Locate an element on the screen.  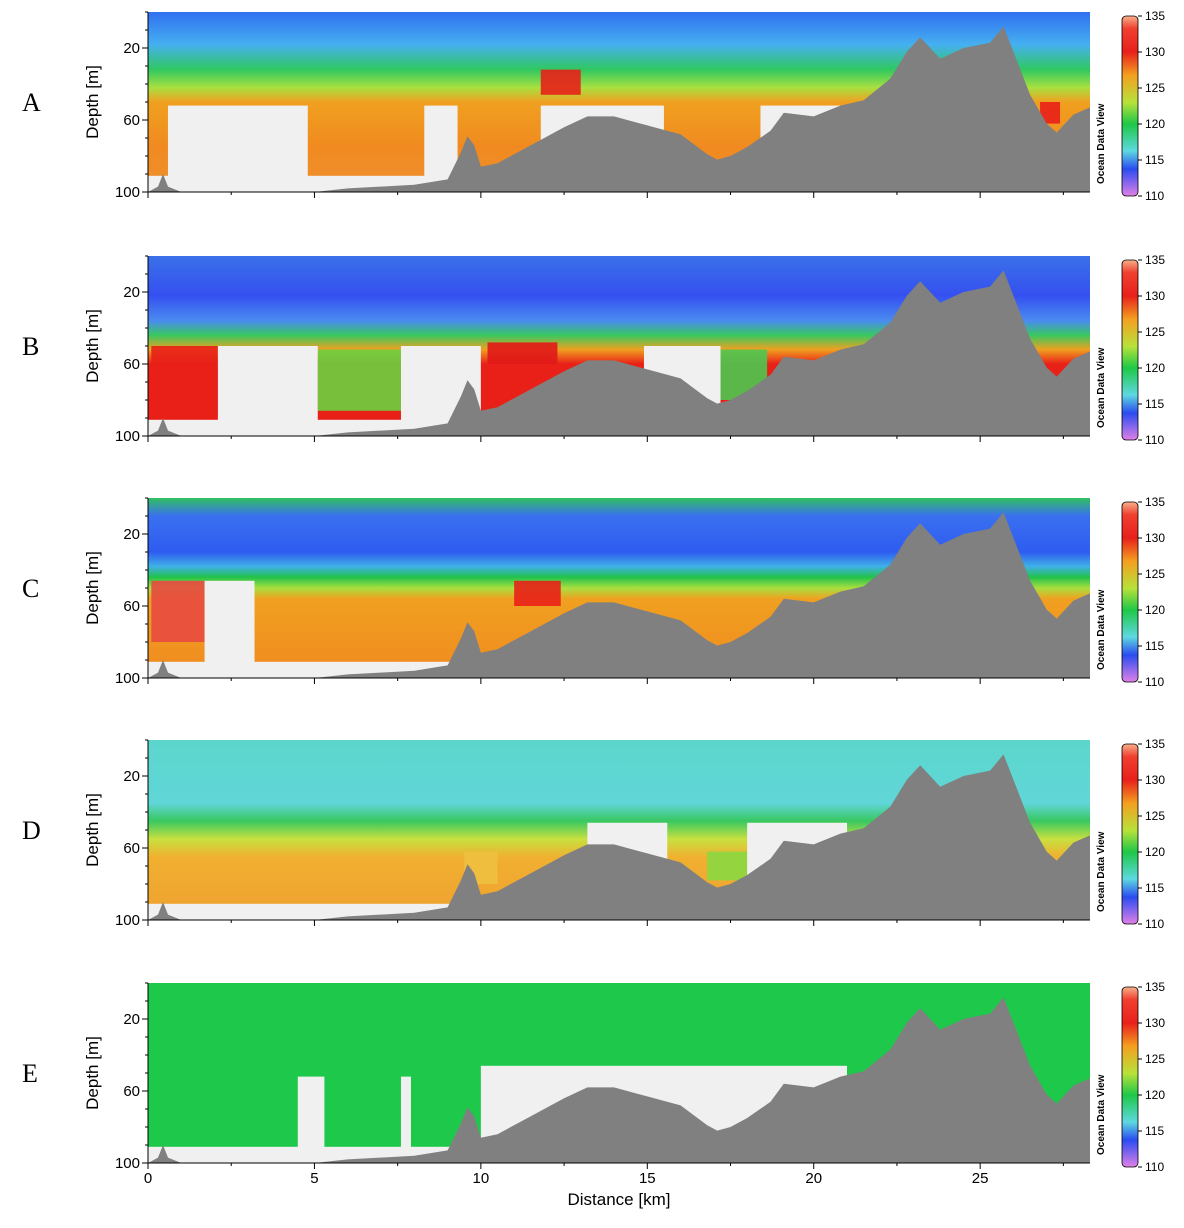
panel-label: A is located at coordinates (31, 102).